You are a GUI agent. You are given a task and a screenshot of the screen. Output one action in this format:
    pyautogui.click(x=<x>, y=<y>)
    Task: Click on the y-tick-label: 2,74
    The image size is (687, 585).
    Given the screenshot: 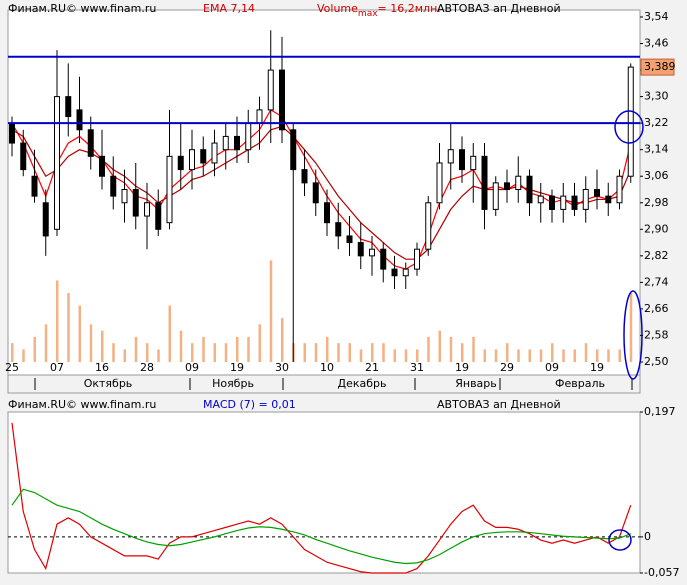 What is the action you would take?
    pyautogui.click(x=656, y=281)
    